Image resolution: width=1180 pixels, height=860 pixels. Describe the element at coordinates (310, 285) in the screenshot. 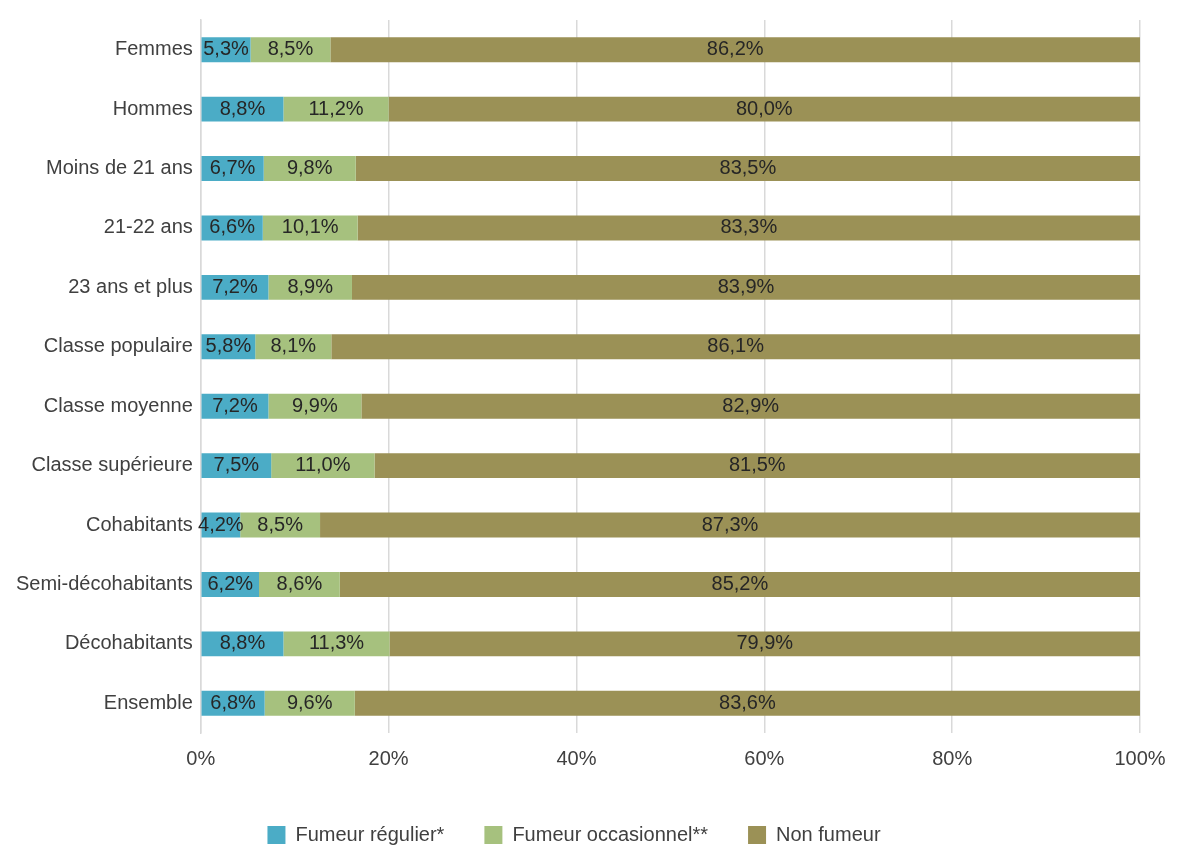

I see `data-label: 8,9%` at that location.